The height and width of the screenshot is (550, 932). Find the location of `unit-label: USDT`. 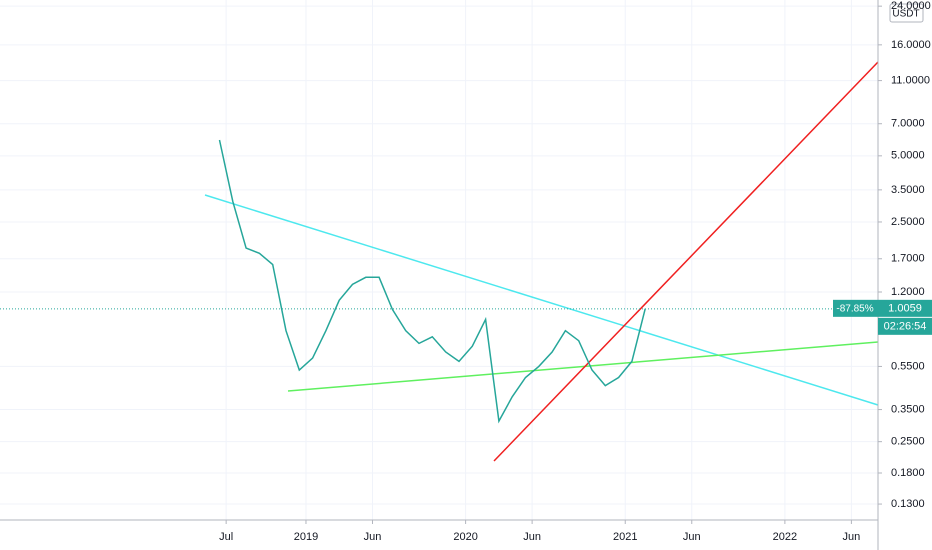

unit-label: USDT is located at coordinates (905, 14).